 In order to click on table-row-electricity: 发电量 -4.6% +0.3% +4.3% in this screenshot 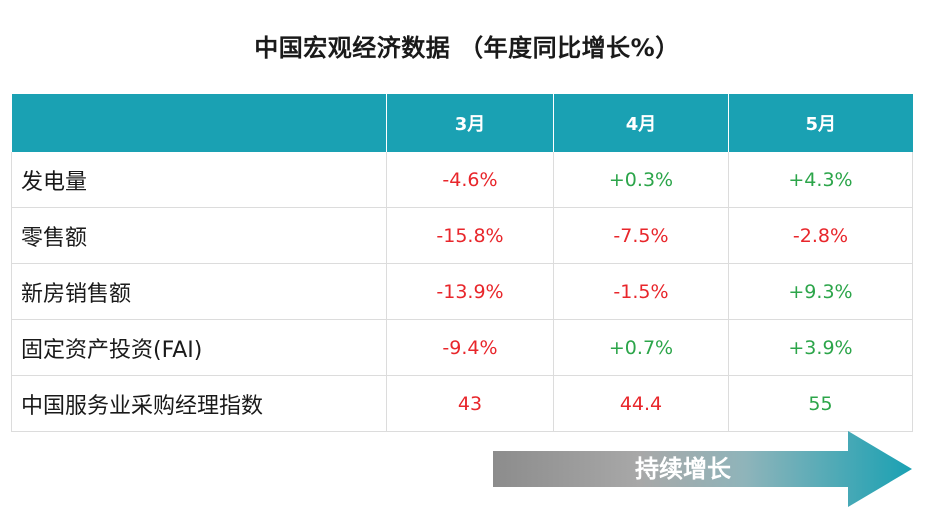, I will do `click(462, 180)`.